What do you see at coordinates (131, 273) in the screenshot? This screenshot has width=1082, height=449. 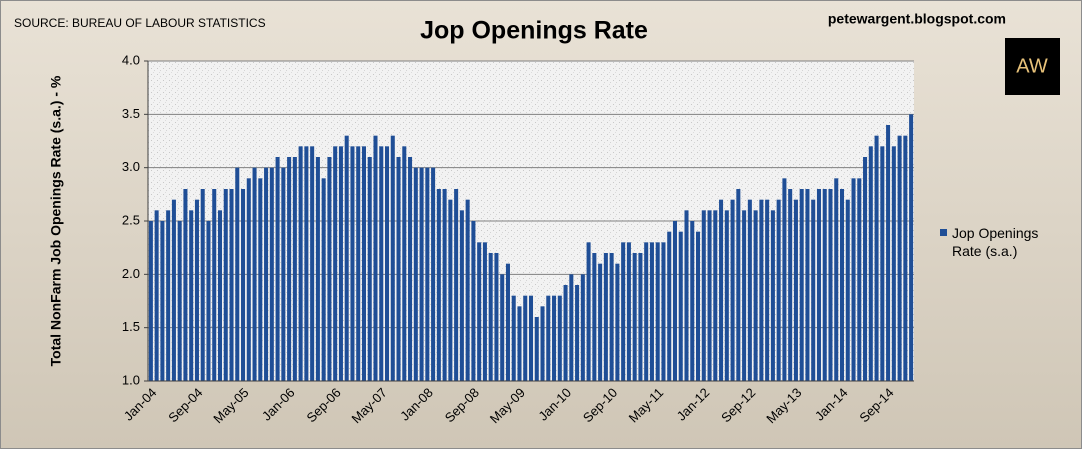 I see `y-tick-label: 2.0` at bounding box center [131, 273].